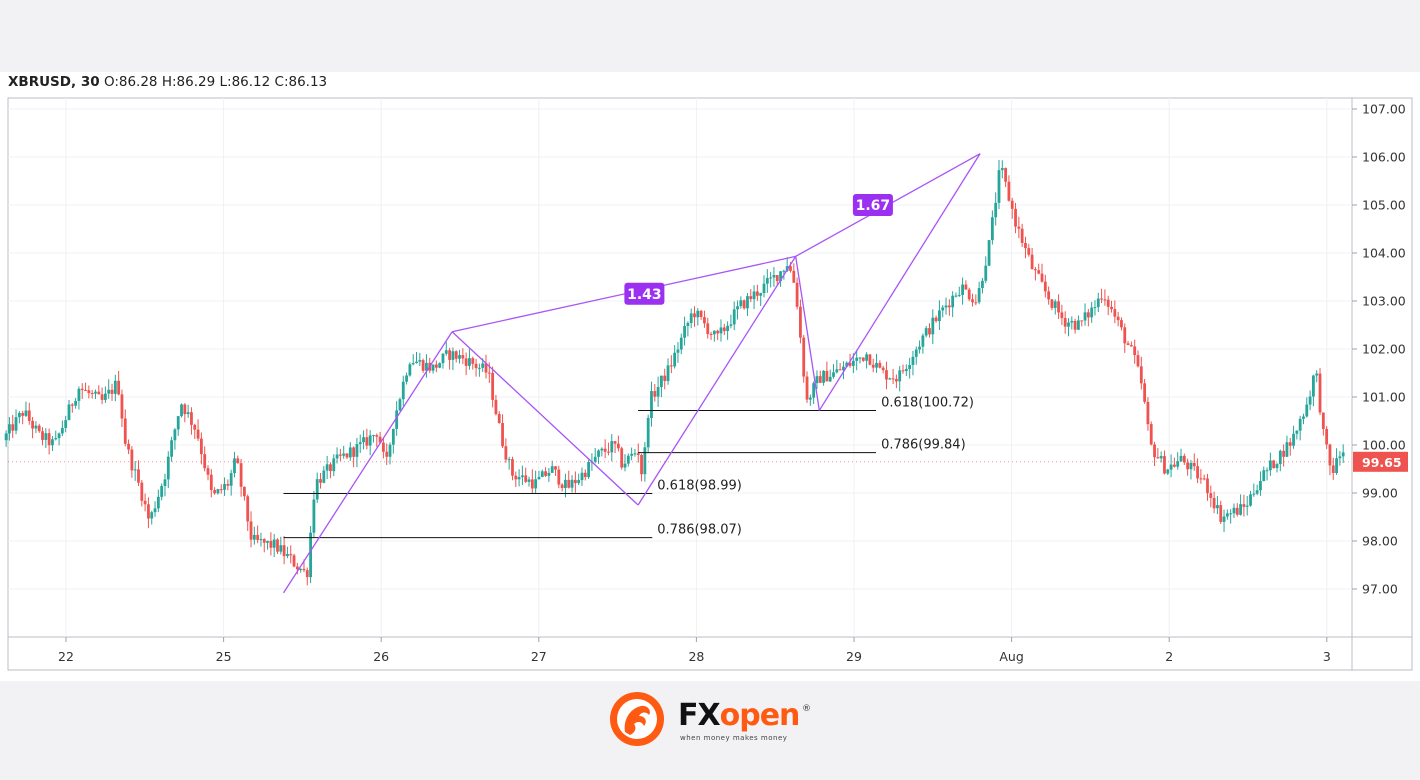 Image resolution: width=1420 pixels, height=780 pixels. Describe the element at coordinates (1384, 445) in the screenshot. I see `price-tick-label: 100.00` at that location.